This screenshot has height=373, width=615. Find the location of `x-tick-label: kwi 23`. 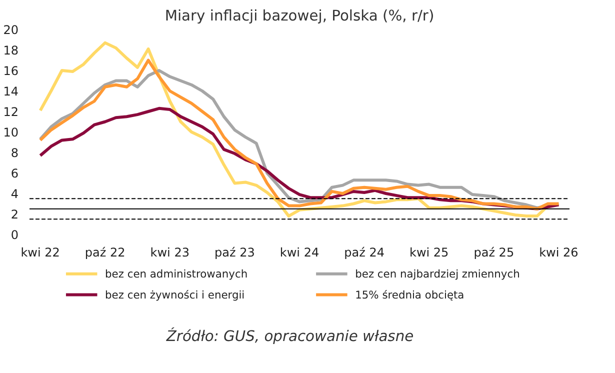

x-tick-label: kwi 23 is located at coordinates (170, 253).